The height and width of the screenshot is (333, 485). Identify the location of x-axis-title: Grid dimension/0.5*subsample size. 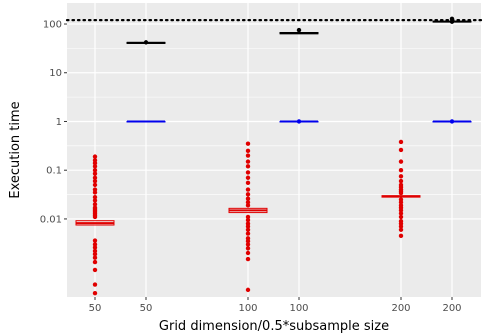
(274, 326).